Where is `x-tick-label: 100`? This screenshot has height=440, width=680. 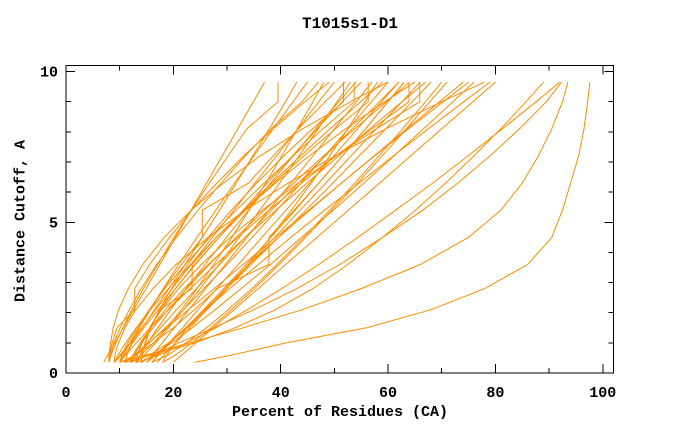 x-tick-label: 100 is located at coordinates (602, 393).